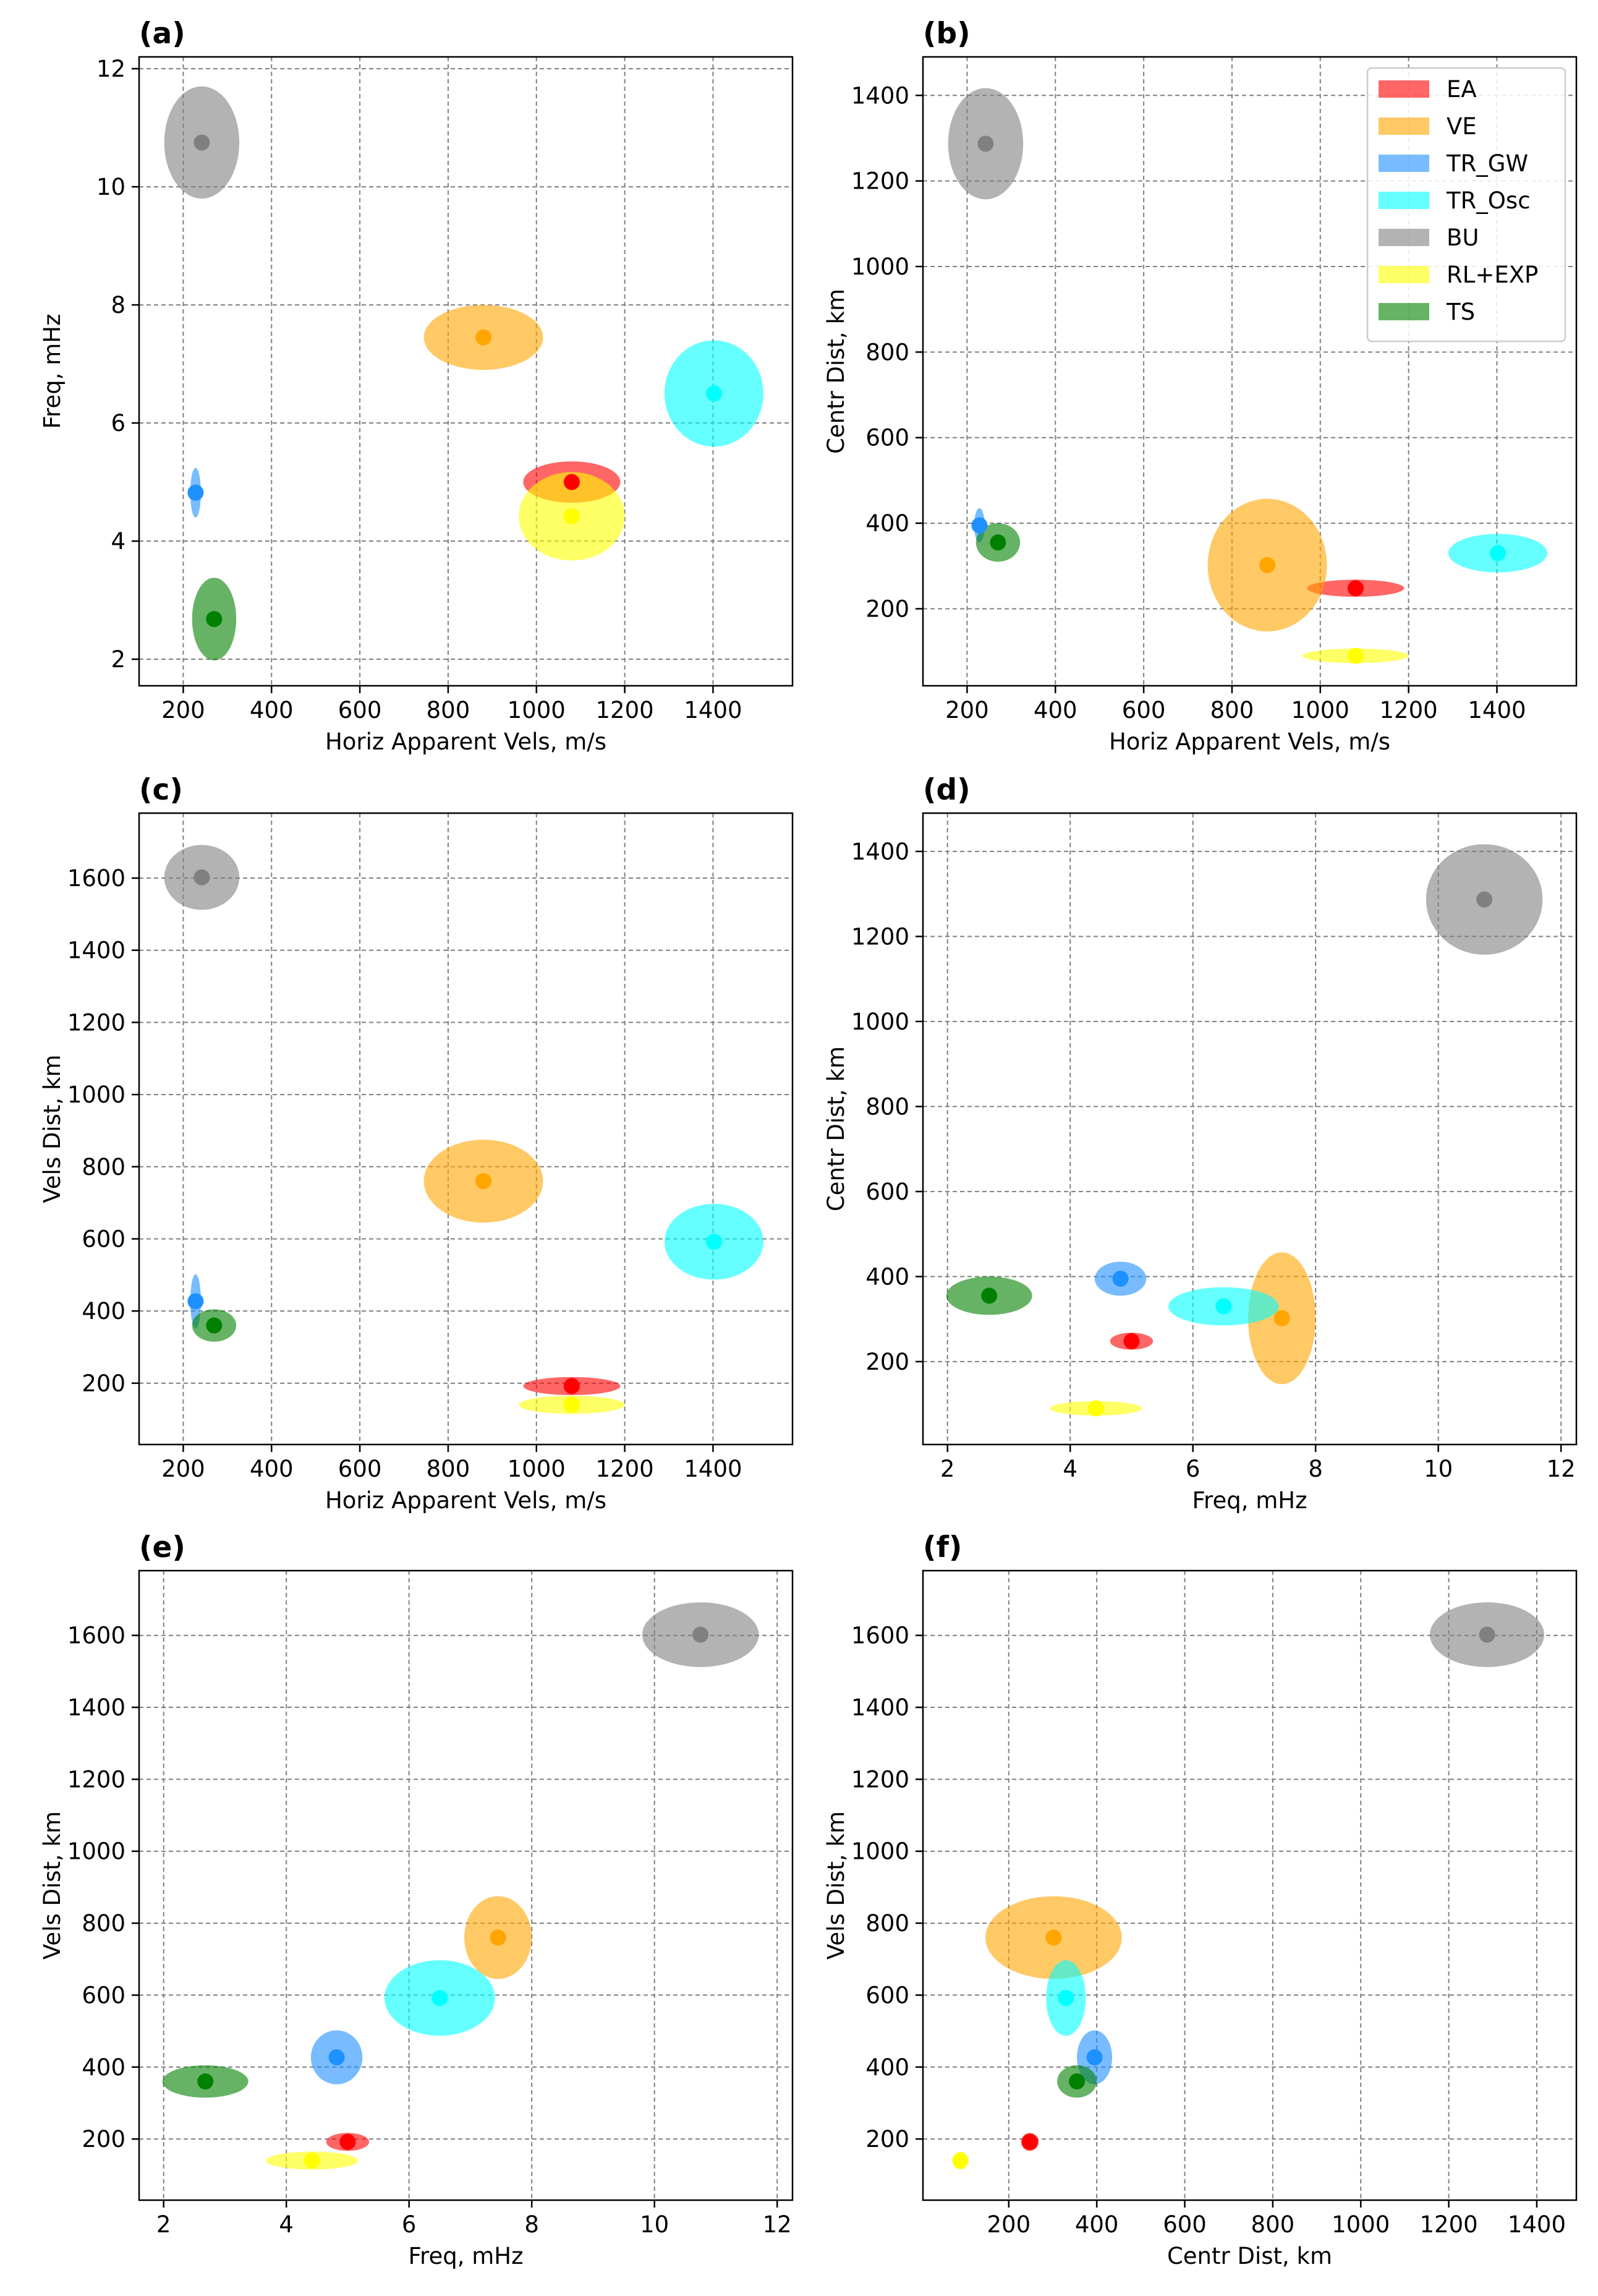 The width and height of the screenshot is (1598, 2296). I want to click on panel-label: (f), so click(942, 1547).